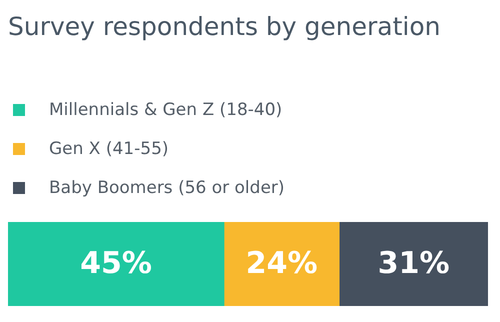 The width and height of the screenshot is (500, 322). What do you see at coordinates (282, 263) in the screenshot?
I see `data-label: 24%` at bounding box center [282, 263].